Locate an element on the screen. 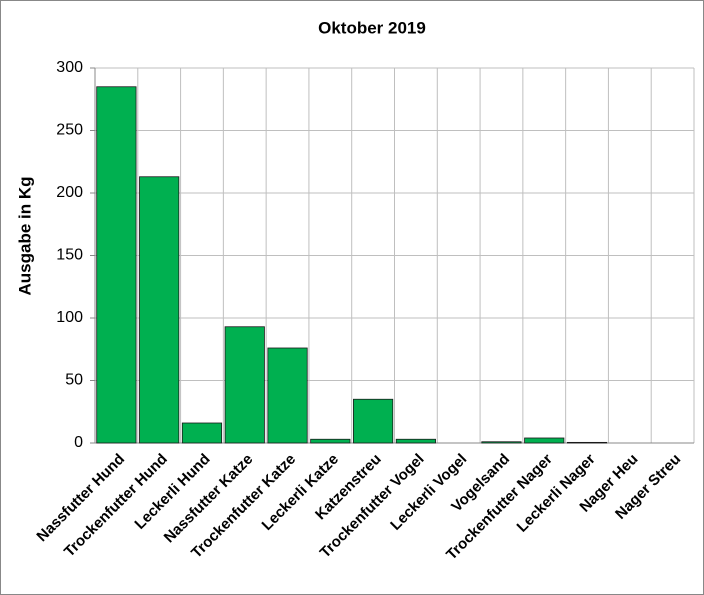  y-tick-label: 0 is located at coordinates (78, 442).